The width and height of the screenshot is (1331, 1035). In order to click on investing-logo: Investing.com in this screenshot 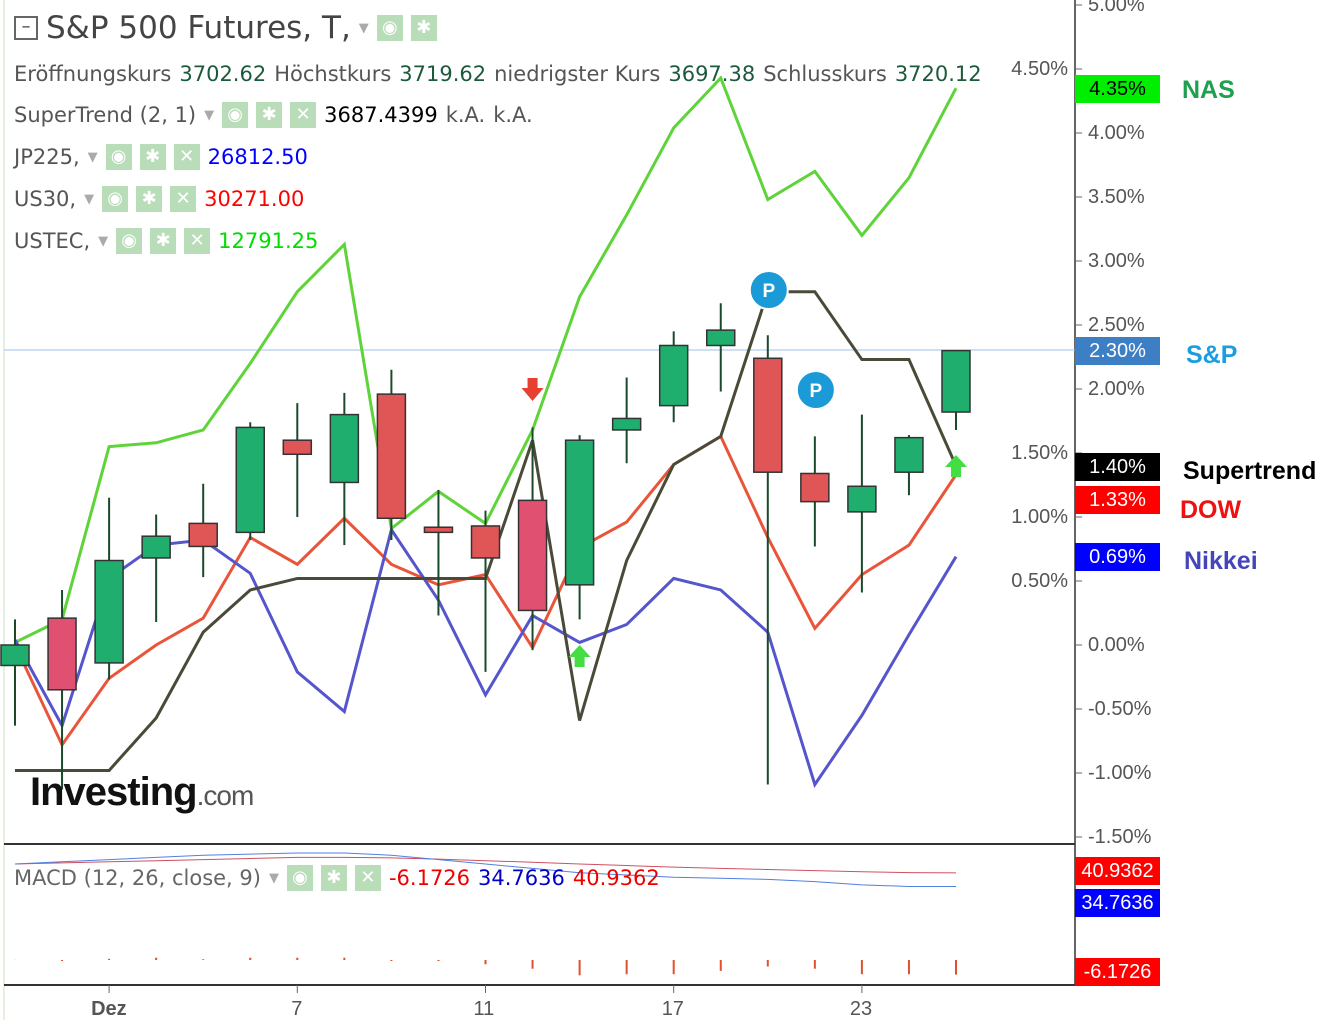, I will do `click(142, 792)`.